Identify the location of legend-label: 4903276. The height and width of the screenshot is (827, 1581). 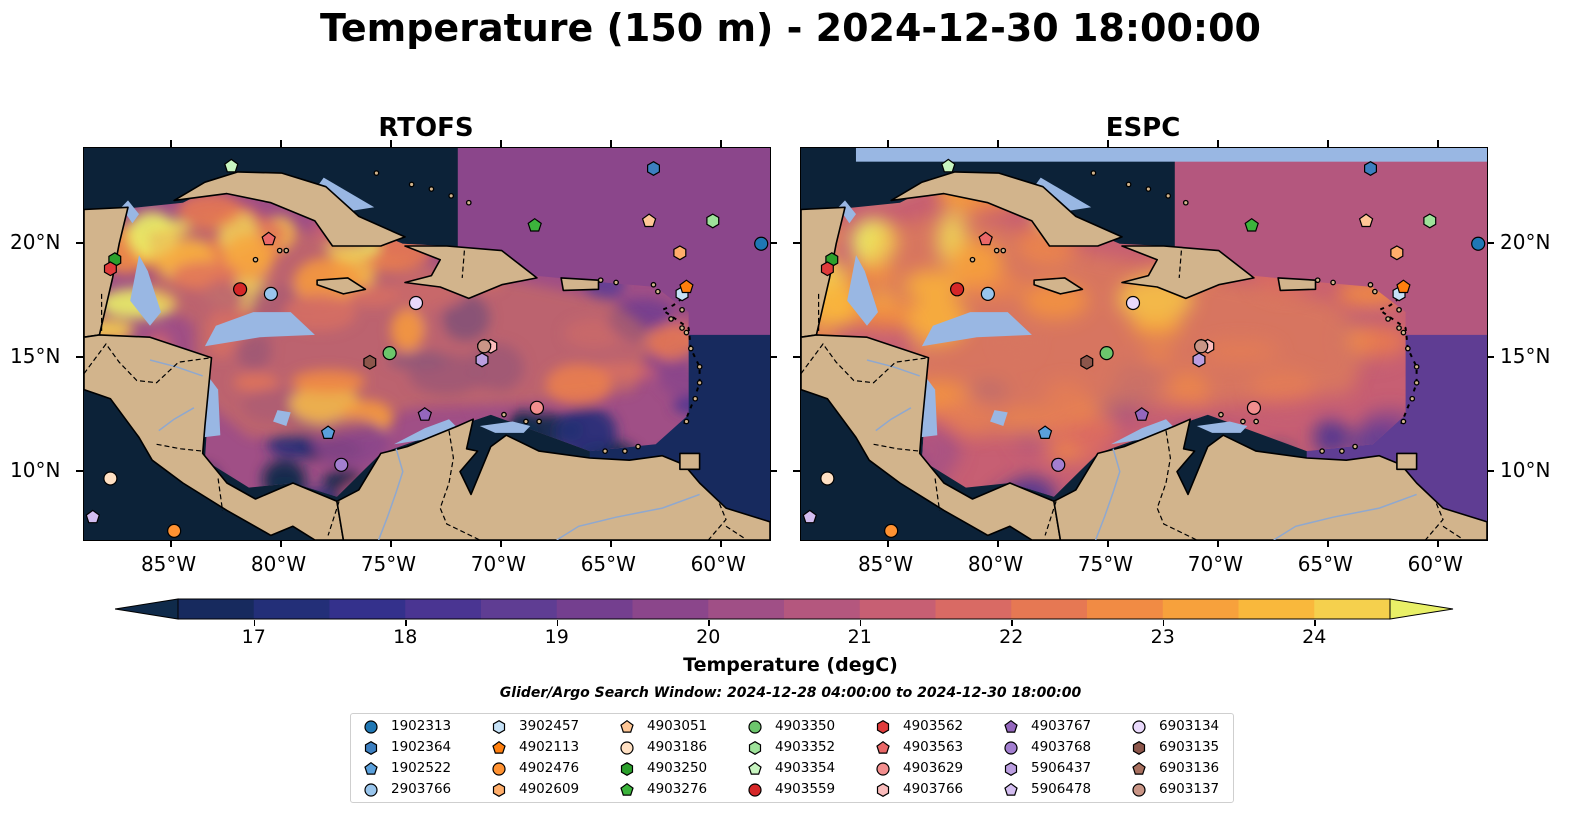
(677, 789).